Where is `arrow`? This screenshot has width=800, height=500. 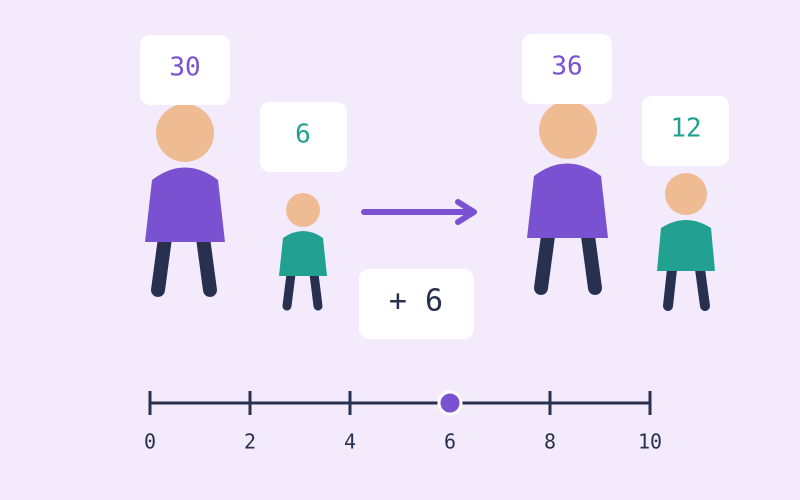
arrow is located at coordinates (419, 212).